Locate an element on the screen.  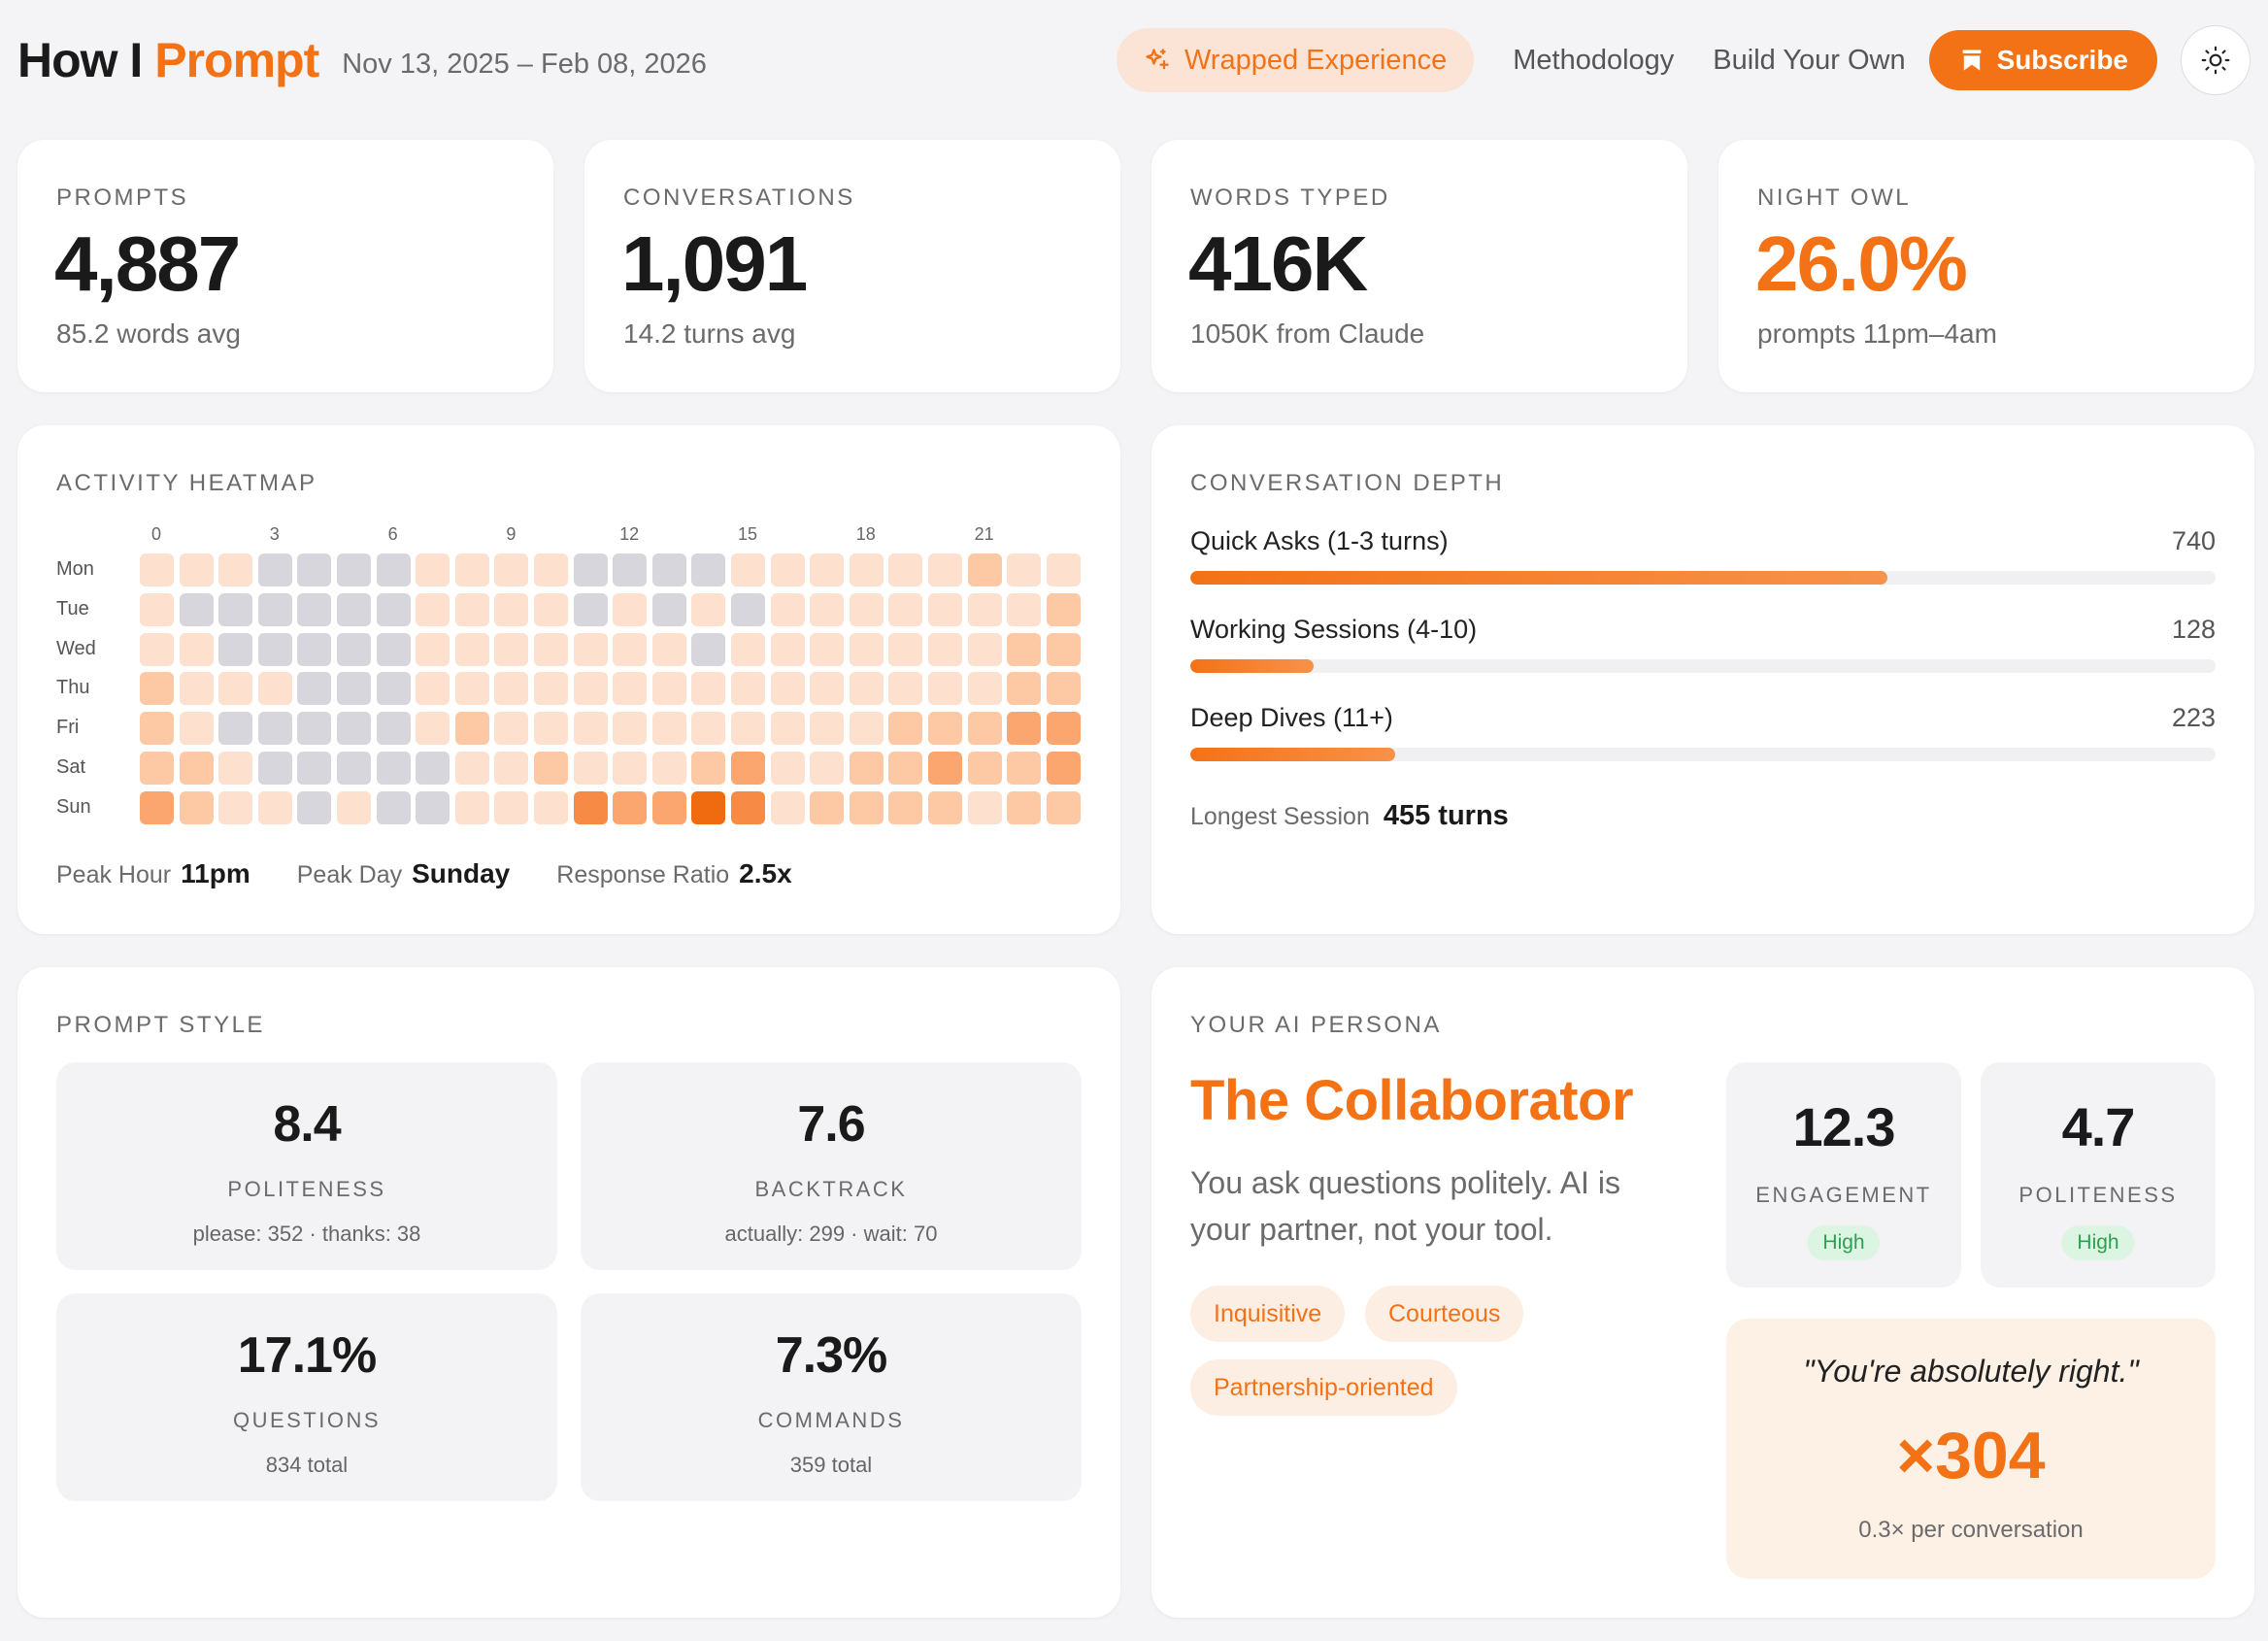
brand-logo: How I Prompt is located at coordinates (168, 60).